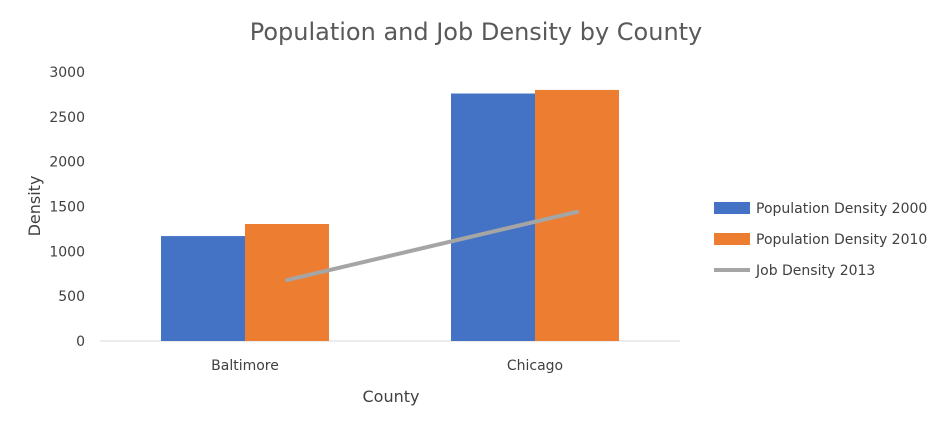 This screenshot has width=952, height=428. What do you see at coordinates (67, 163) in the screenshot?
I see `y-tick-label: 2000` at bounding box center [67, 163].